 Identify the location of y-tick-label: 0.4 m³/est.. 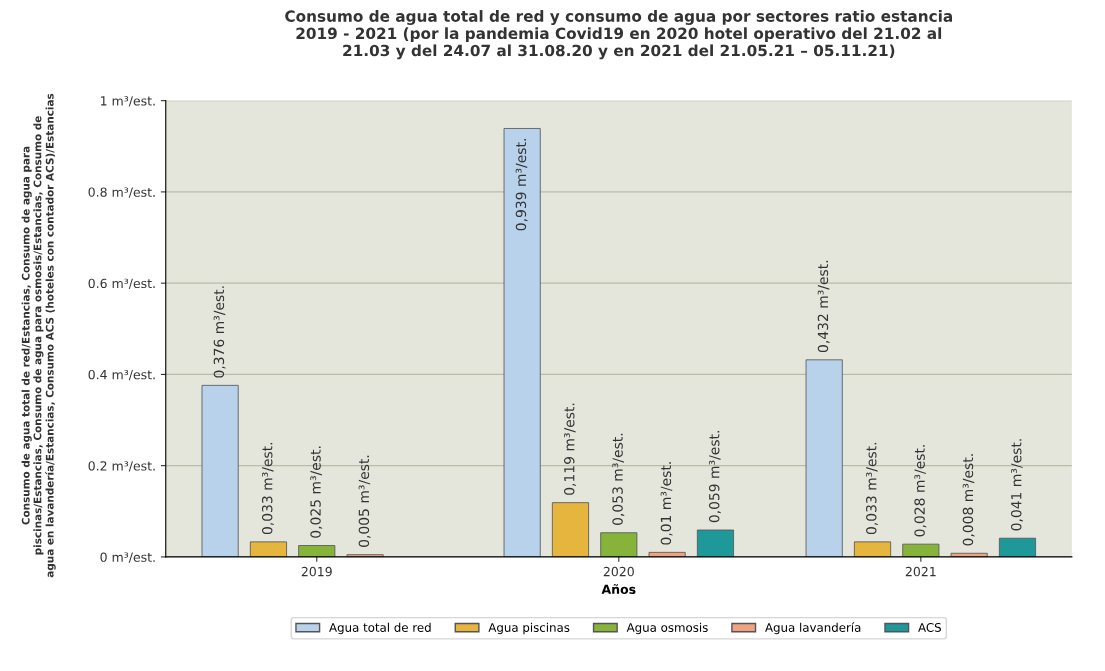
(121, 375).